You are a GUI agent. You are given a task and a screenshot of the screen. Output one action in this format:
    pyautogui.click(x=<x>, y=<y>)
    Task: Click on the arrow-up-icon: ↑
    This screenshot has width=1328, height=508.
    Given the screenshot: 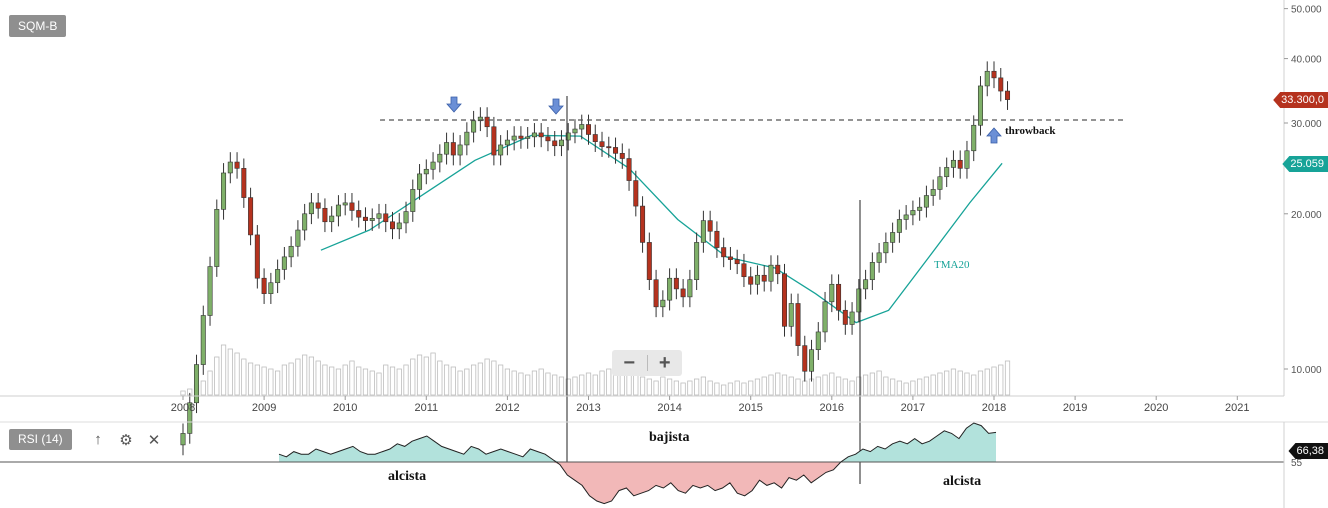 What is the action you would take?
    pyautogui.click(x=98, y=439)
    